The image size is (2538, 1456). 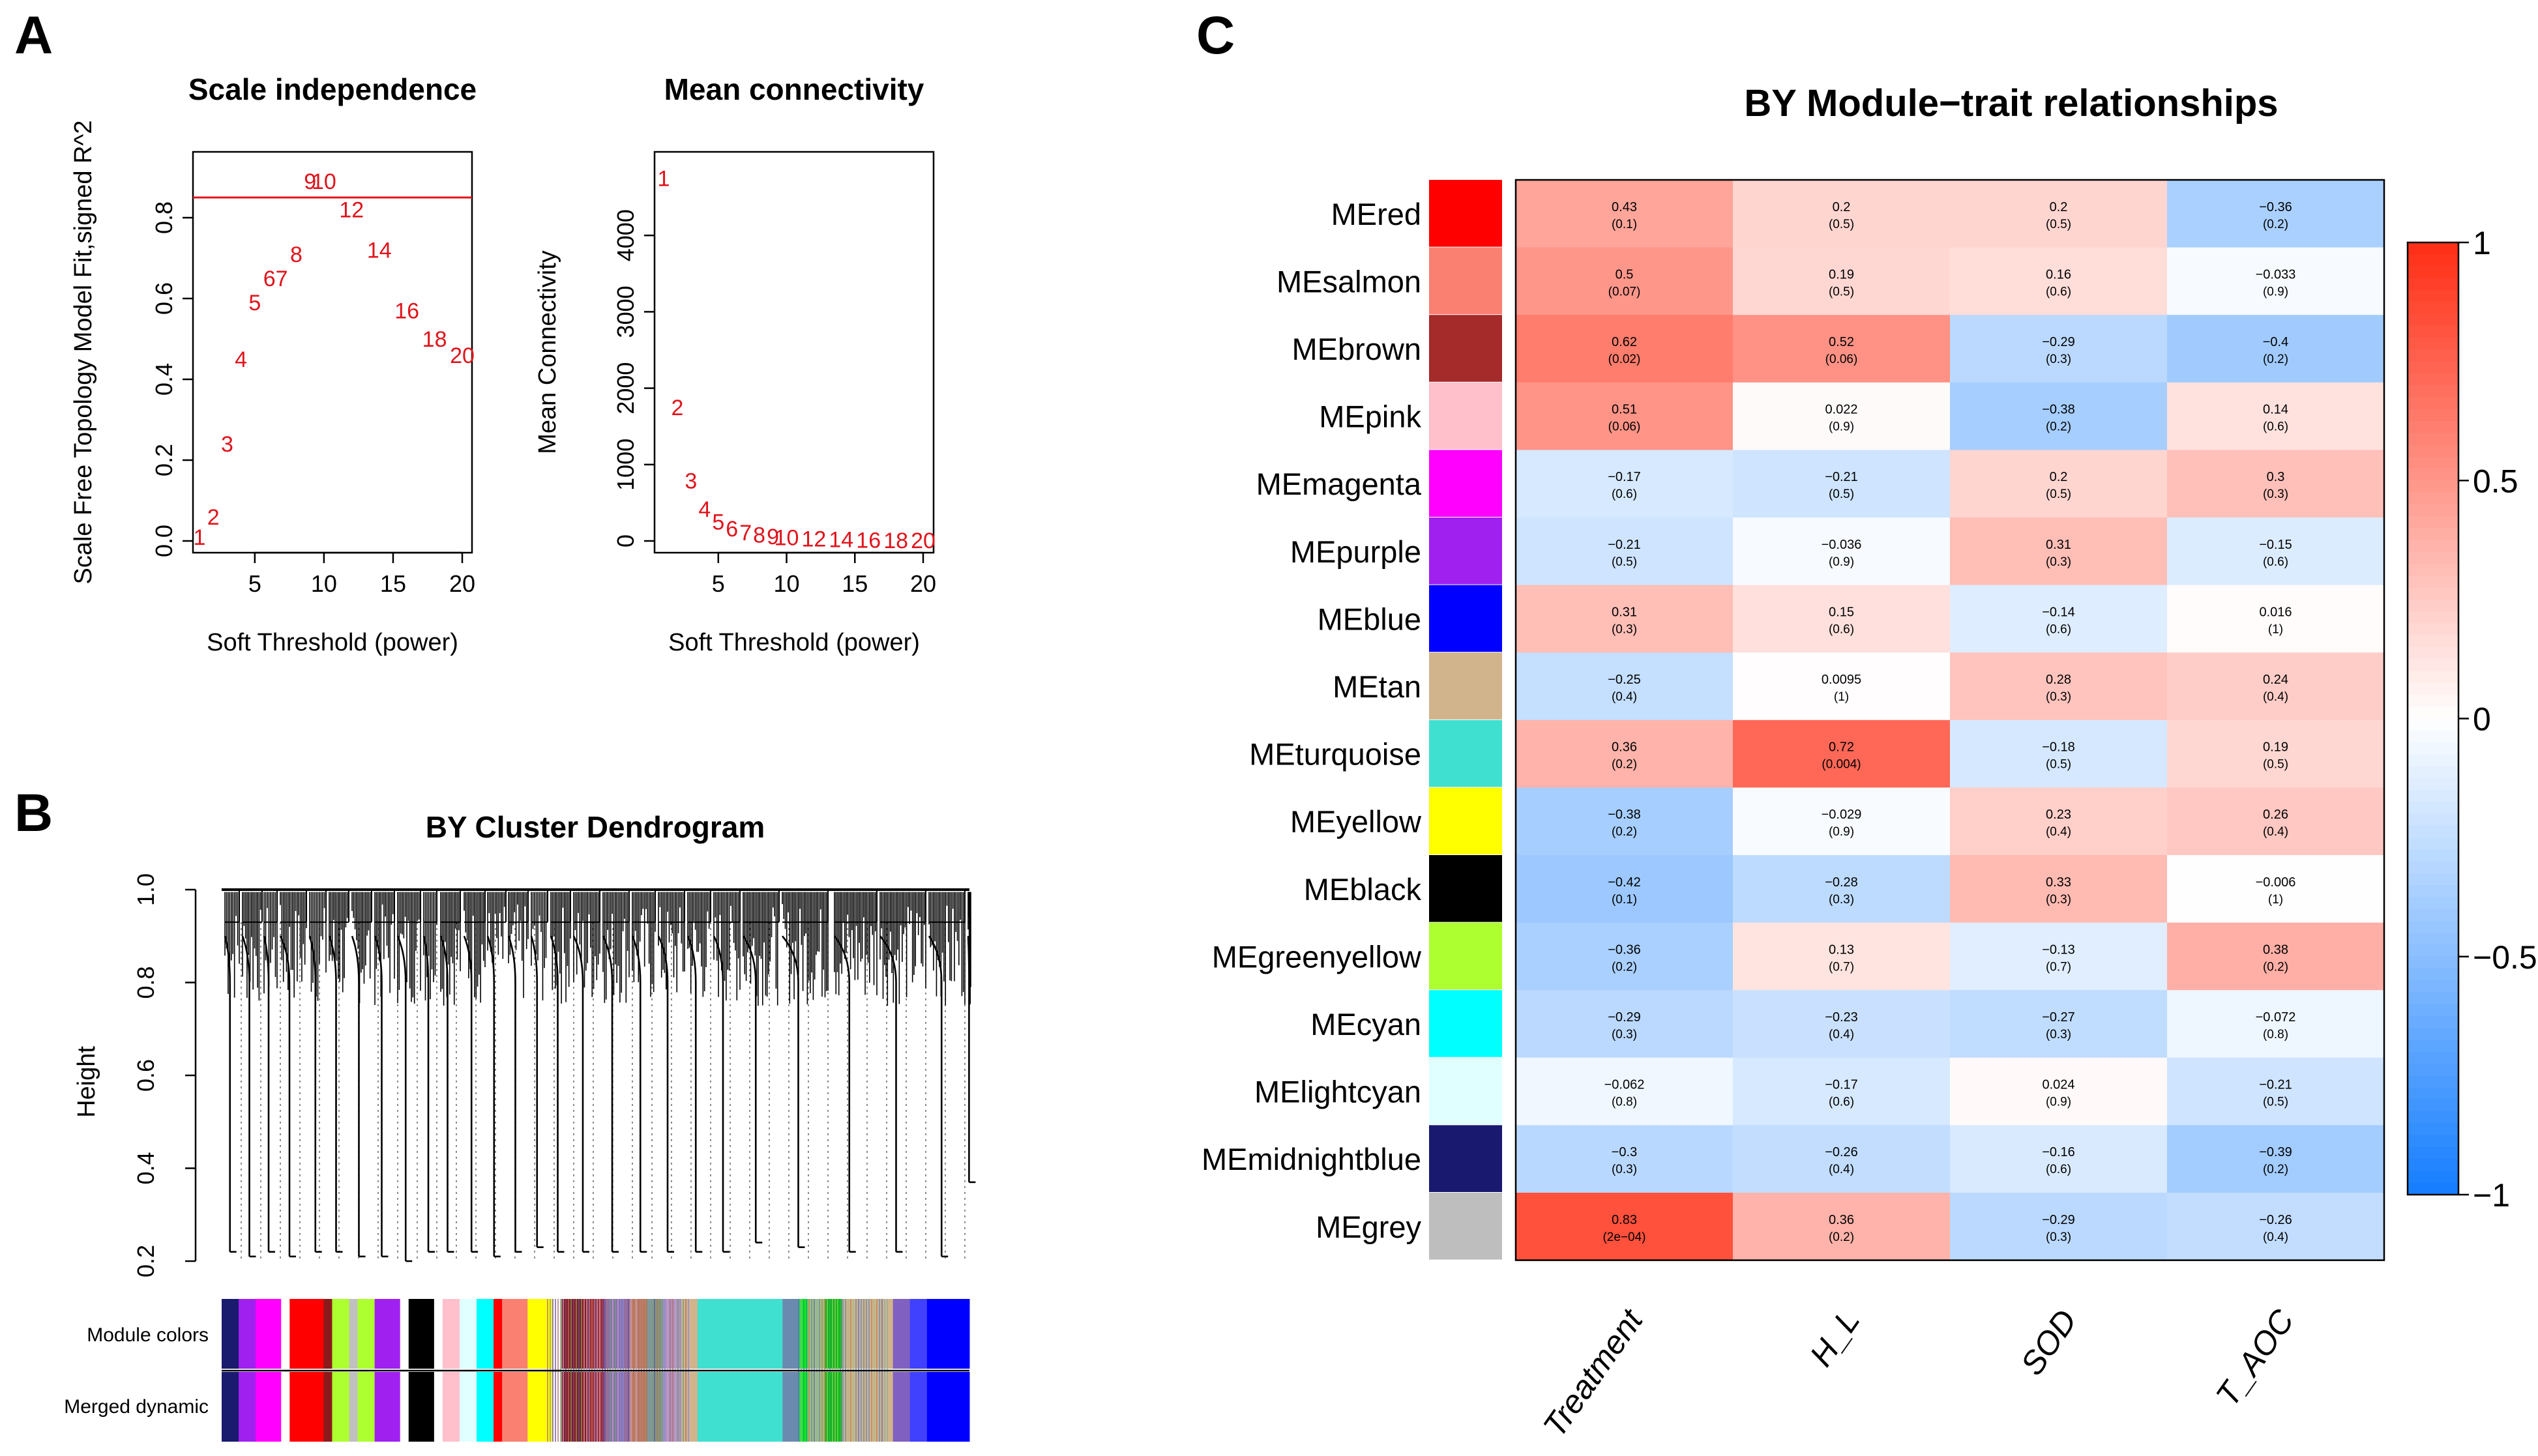 What do you see at coordinates (1370, 417) in the screenshot?
I see `module-row-label: MEpink` at bounding box center [1370, 417].